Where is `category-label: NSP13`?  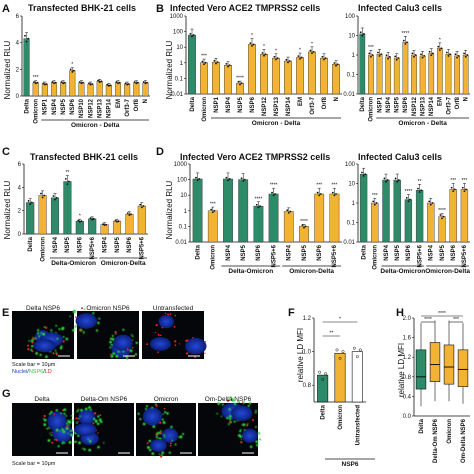 category-label: NSP13 is located at coordinates (101, 108).